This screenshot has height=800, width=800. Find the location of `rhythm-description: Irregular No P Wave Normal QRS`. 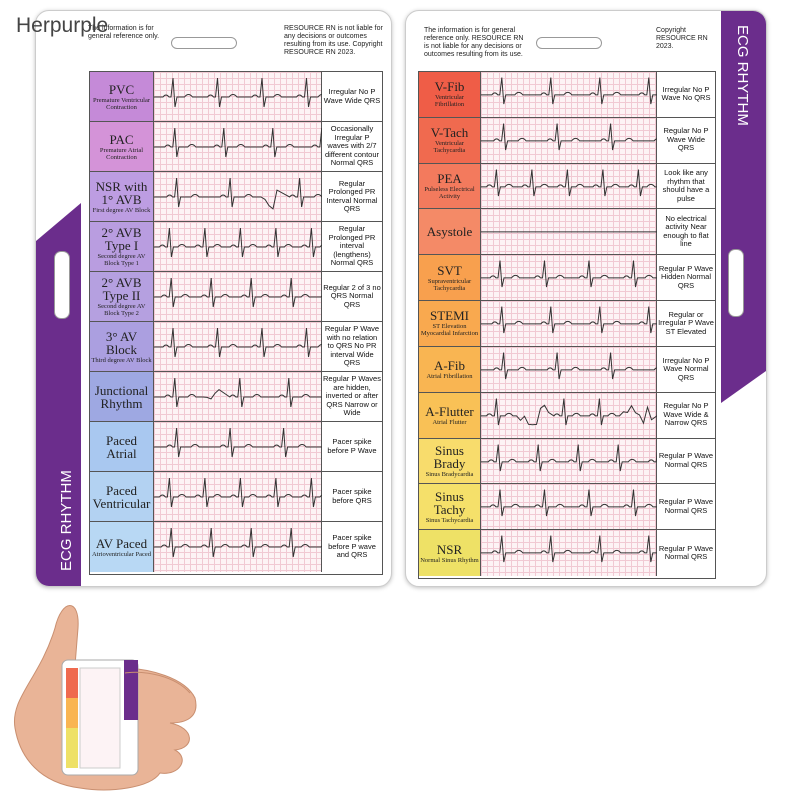

rhythm-description: Irregular No P Wave Normal QRS is located at coordinates (686, 368).